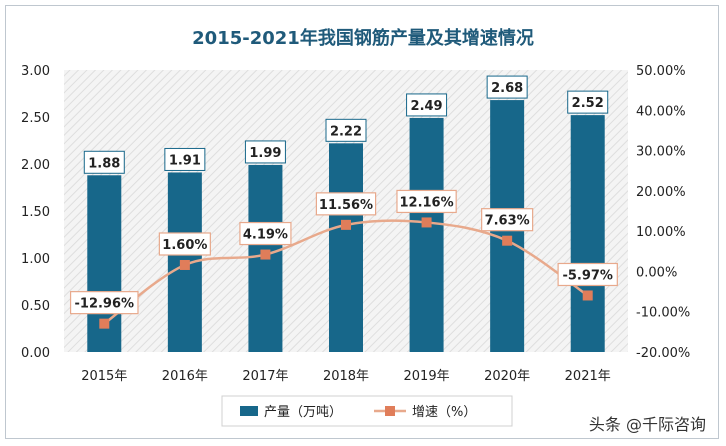 This screenshot has width=726, height=446. Describe the element at coordinates (661, 71) in the screenshot. I see `right-axis-tick-label: 50.00%` at that location.